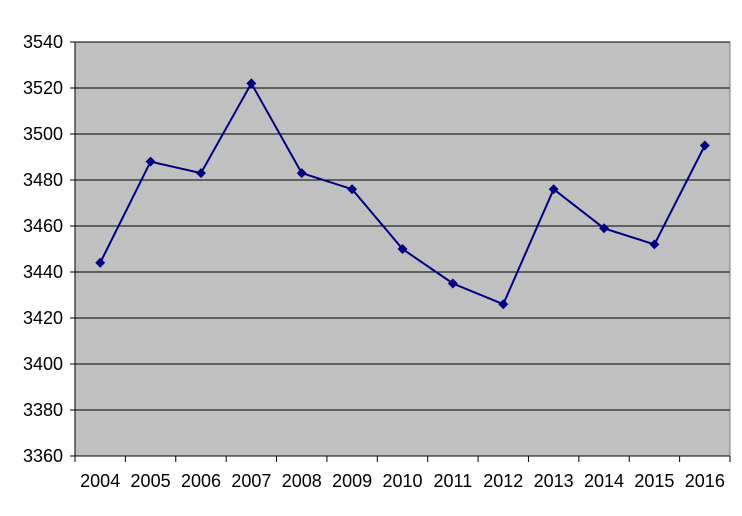  What do you see at coordinates (43, 318) in the screenshot?
I see `y-tick-label: 3420` at bounding box center [43, 318].